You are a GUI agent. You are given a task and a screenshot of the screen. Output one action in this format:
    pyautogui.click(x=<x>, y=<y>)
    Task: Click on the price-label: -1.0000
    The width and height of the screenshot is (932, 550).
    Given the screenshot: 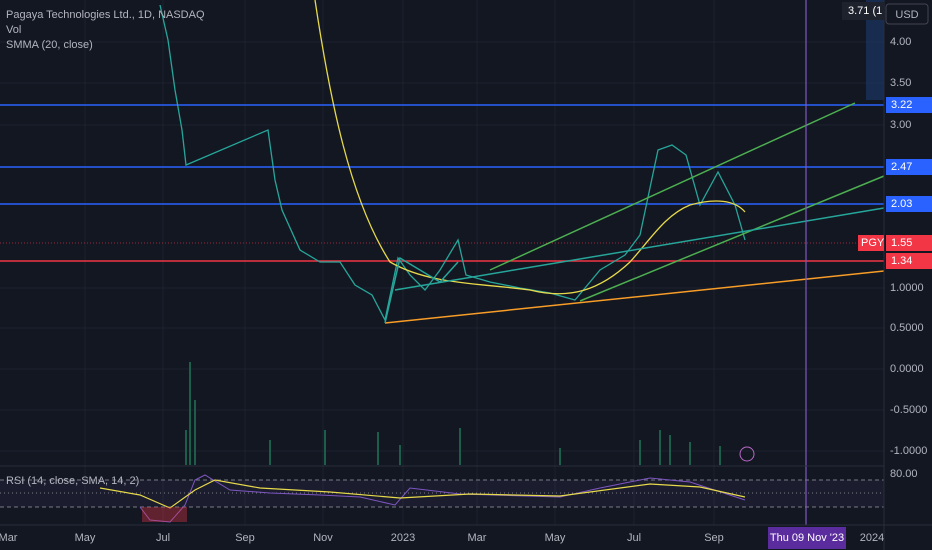 What is the action you would take?
    pyautogui.click(x=908, y=451)
    